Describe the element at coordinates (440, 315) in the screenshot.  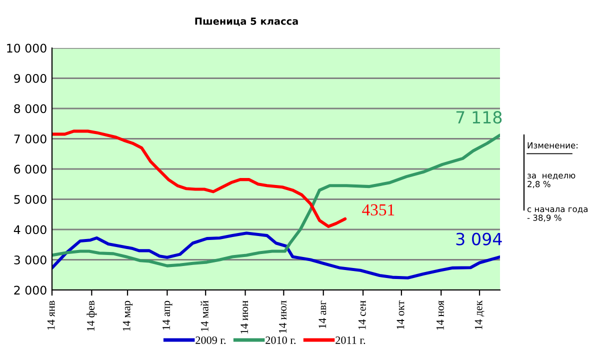
I see `x-tick-label: 14 ноя` at that location.